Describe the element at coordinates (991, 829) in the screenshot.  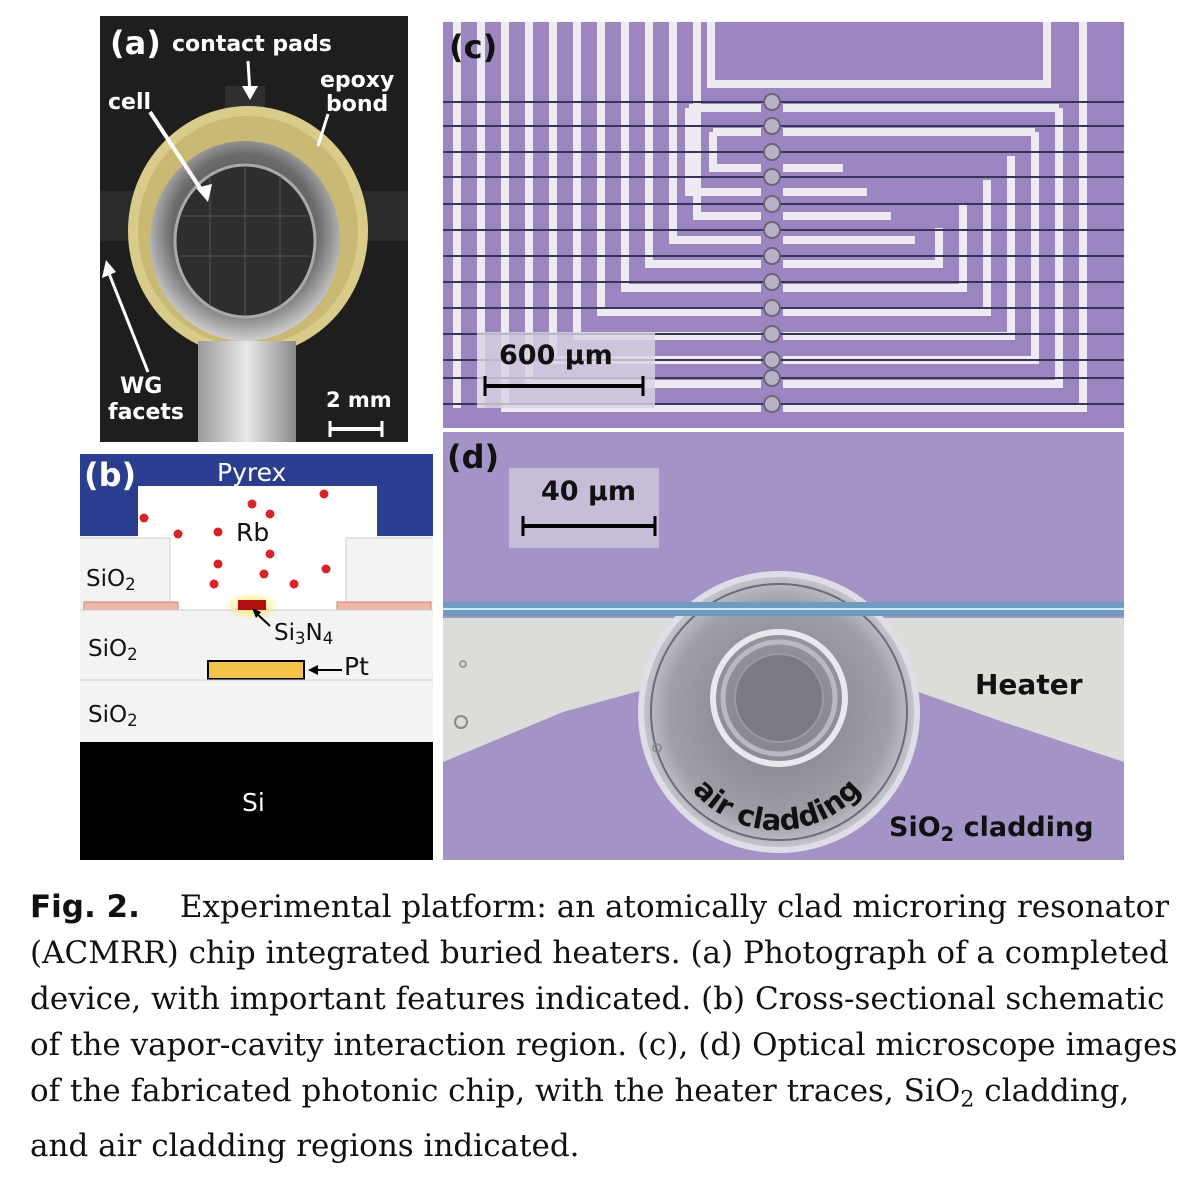
I see `sio2-cladding-label: SiO2 cladding` at that location.